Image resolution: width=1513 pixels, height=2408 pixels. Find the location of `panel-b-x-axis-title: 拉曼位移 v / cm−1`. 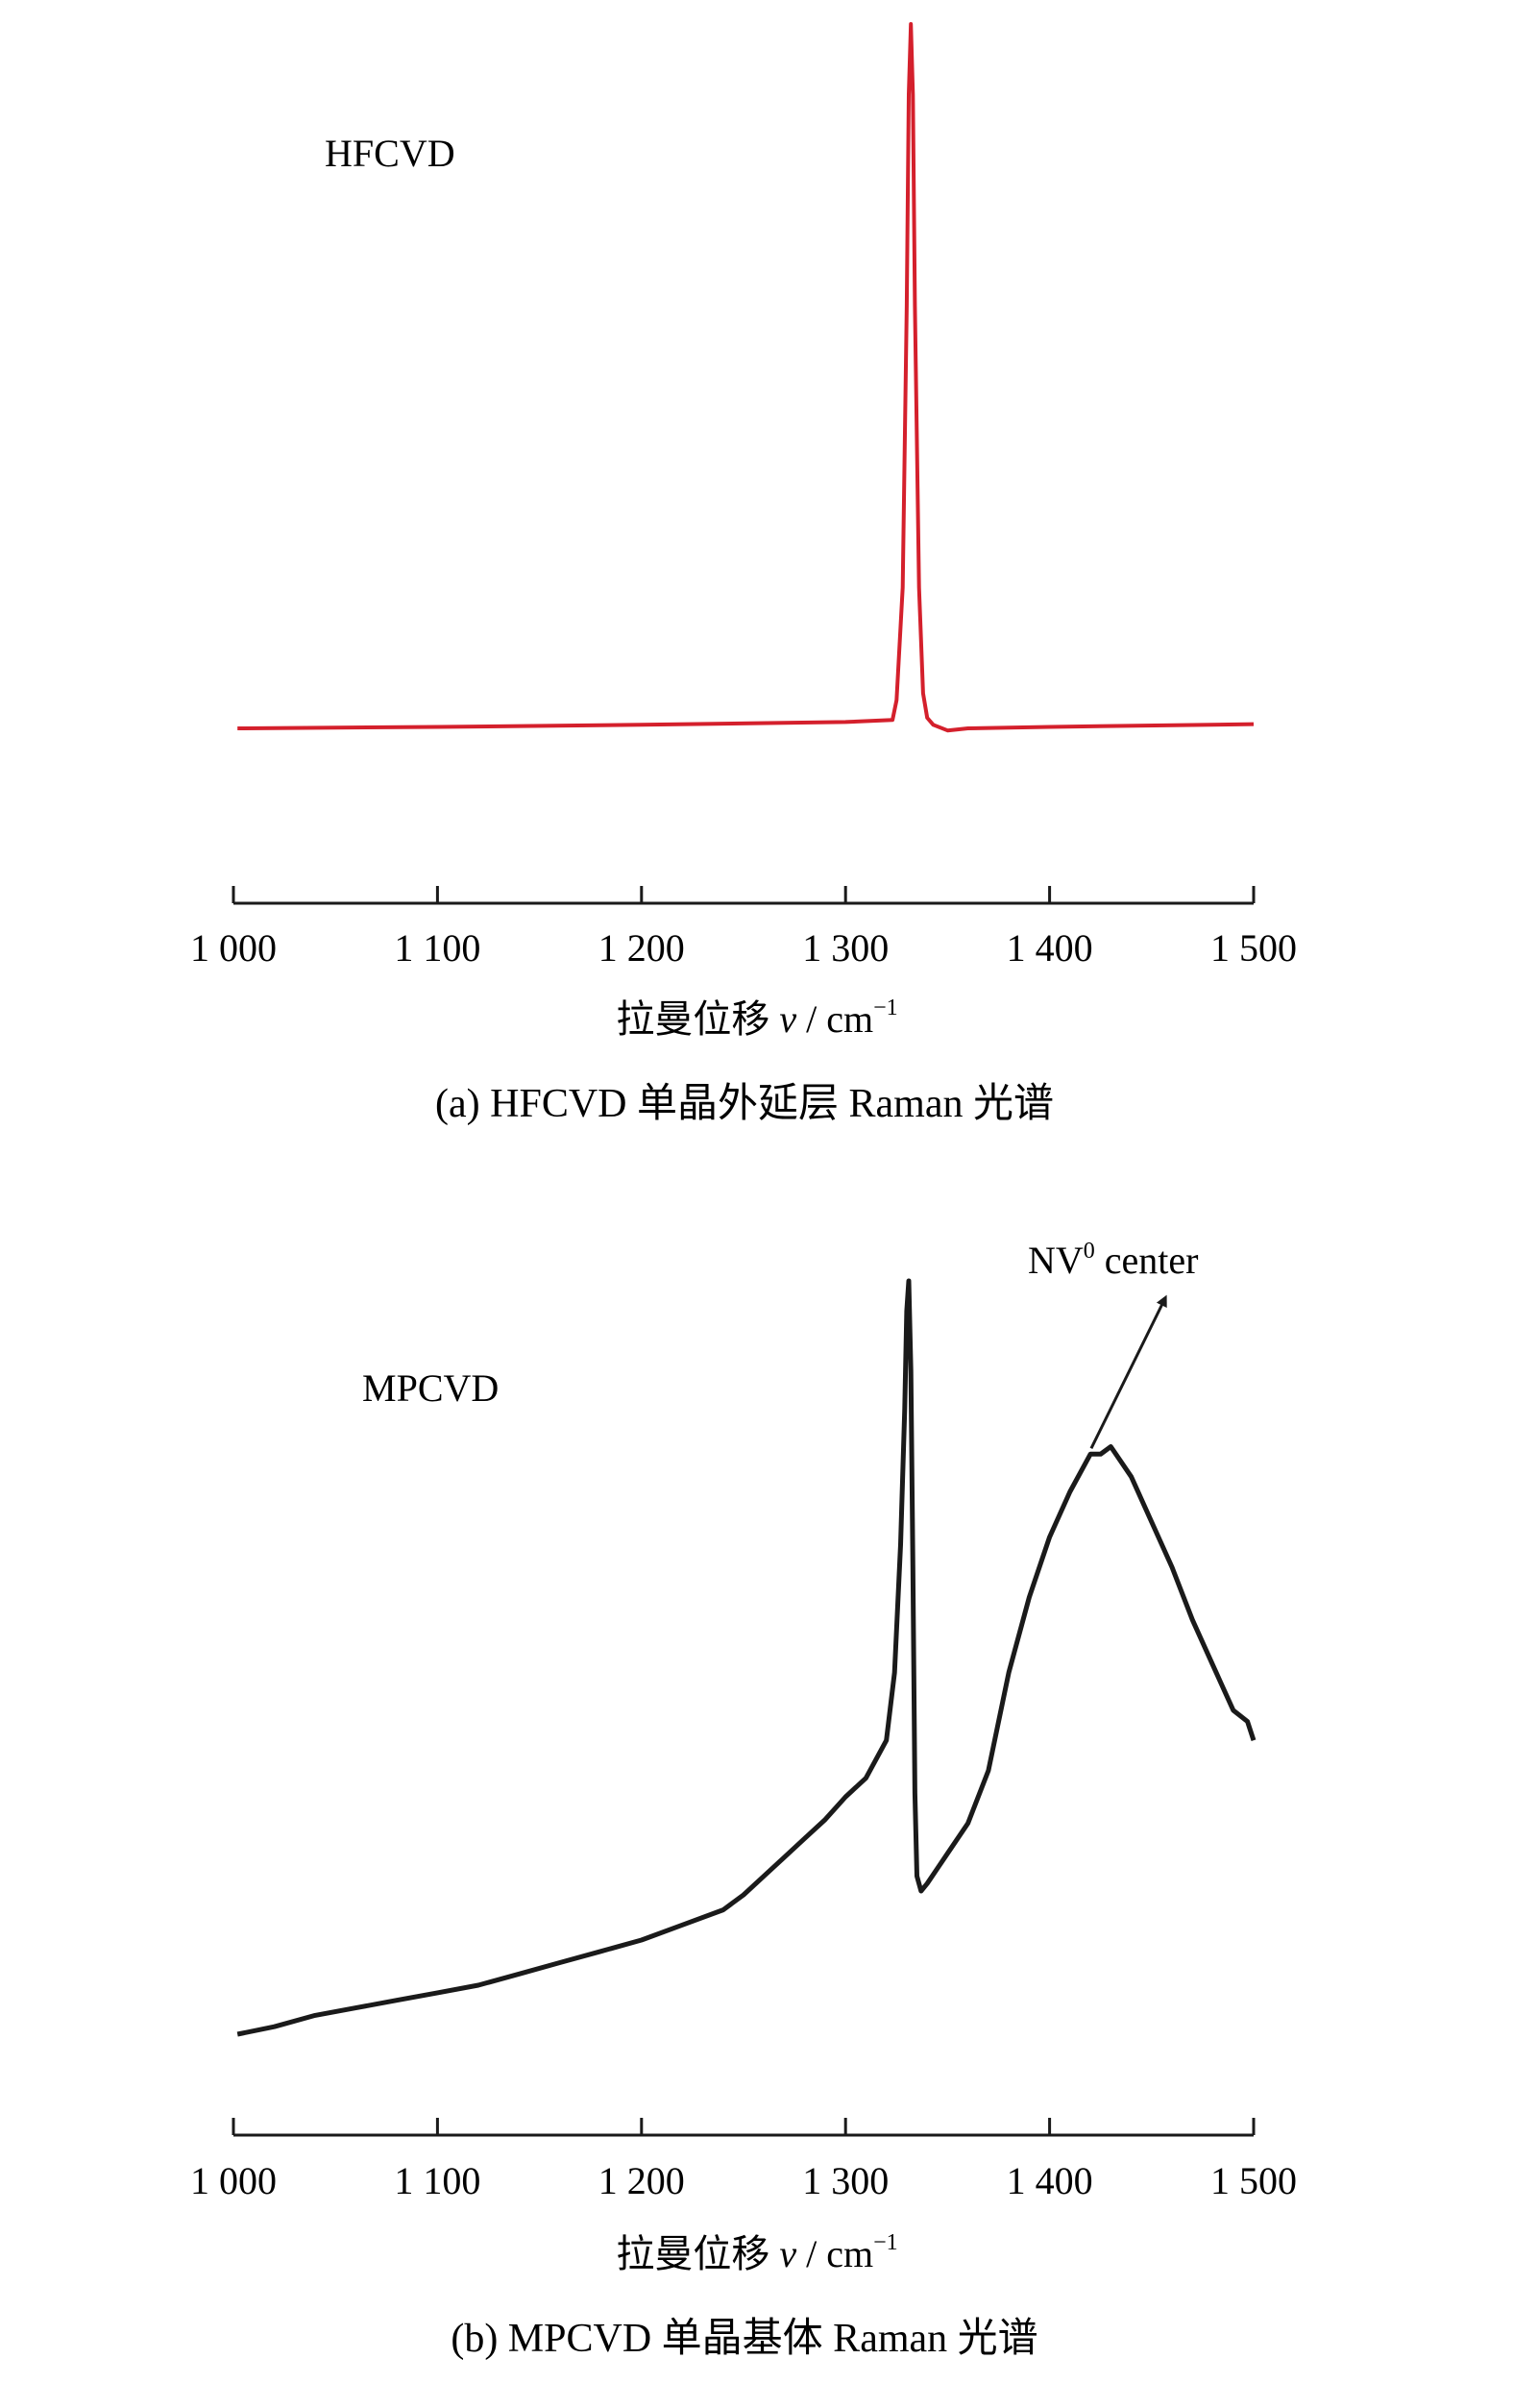

panel-b-x-axis-title: 拉曼位移 v / cm−1 is located at coordinates (756, 2252).